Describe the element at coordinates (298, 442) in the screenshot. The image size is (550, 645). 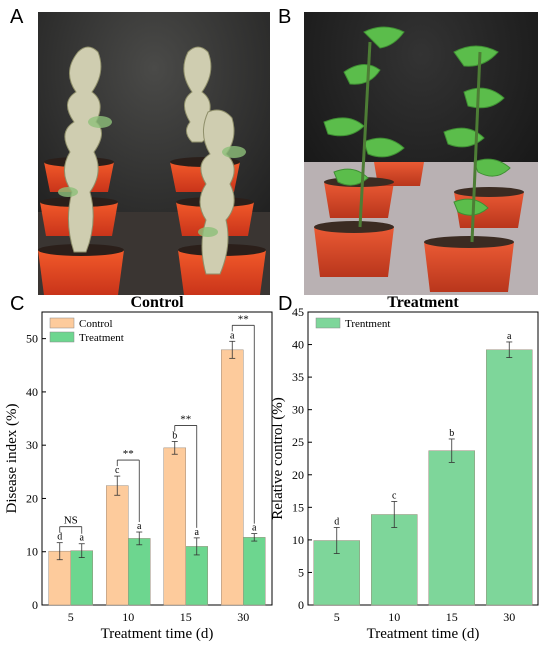
I see `y-tick-label: 25` at that location.